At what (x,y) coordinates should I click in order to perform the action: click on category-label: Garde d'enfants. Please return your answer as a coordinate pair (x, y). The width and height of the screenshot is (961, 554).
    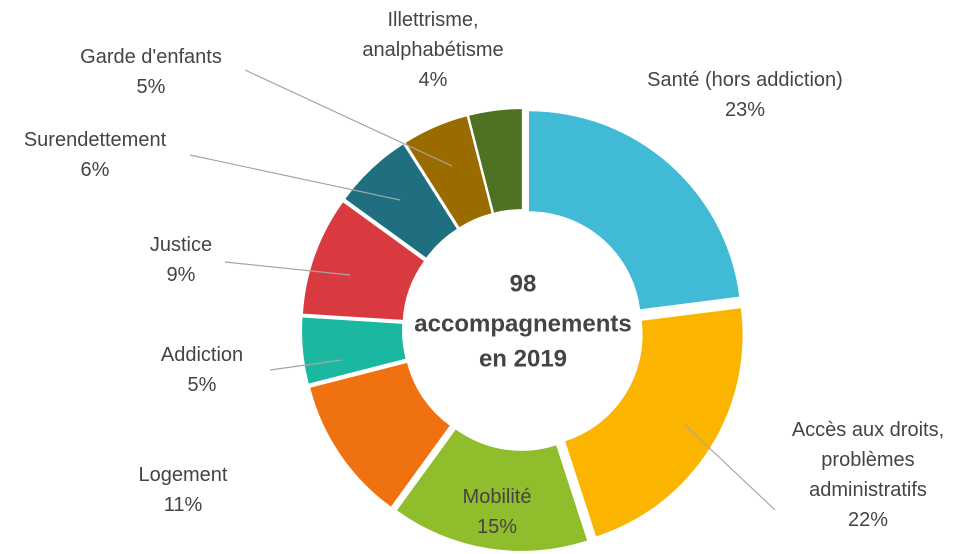
    Looking at the image, I should click on (151, 57).